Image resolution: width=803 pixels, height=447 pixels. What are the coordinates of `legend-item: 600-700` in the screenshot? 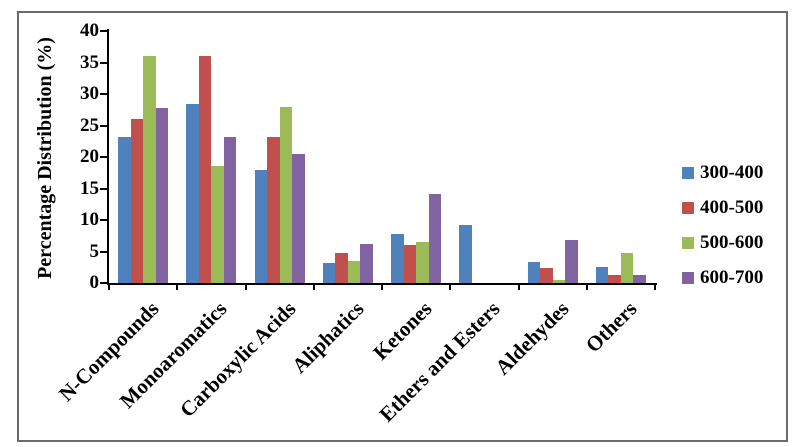 It's located at (722, 278).